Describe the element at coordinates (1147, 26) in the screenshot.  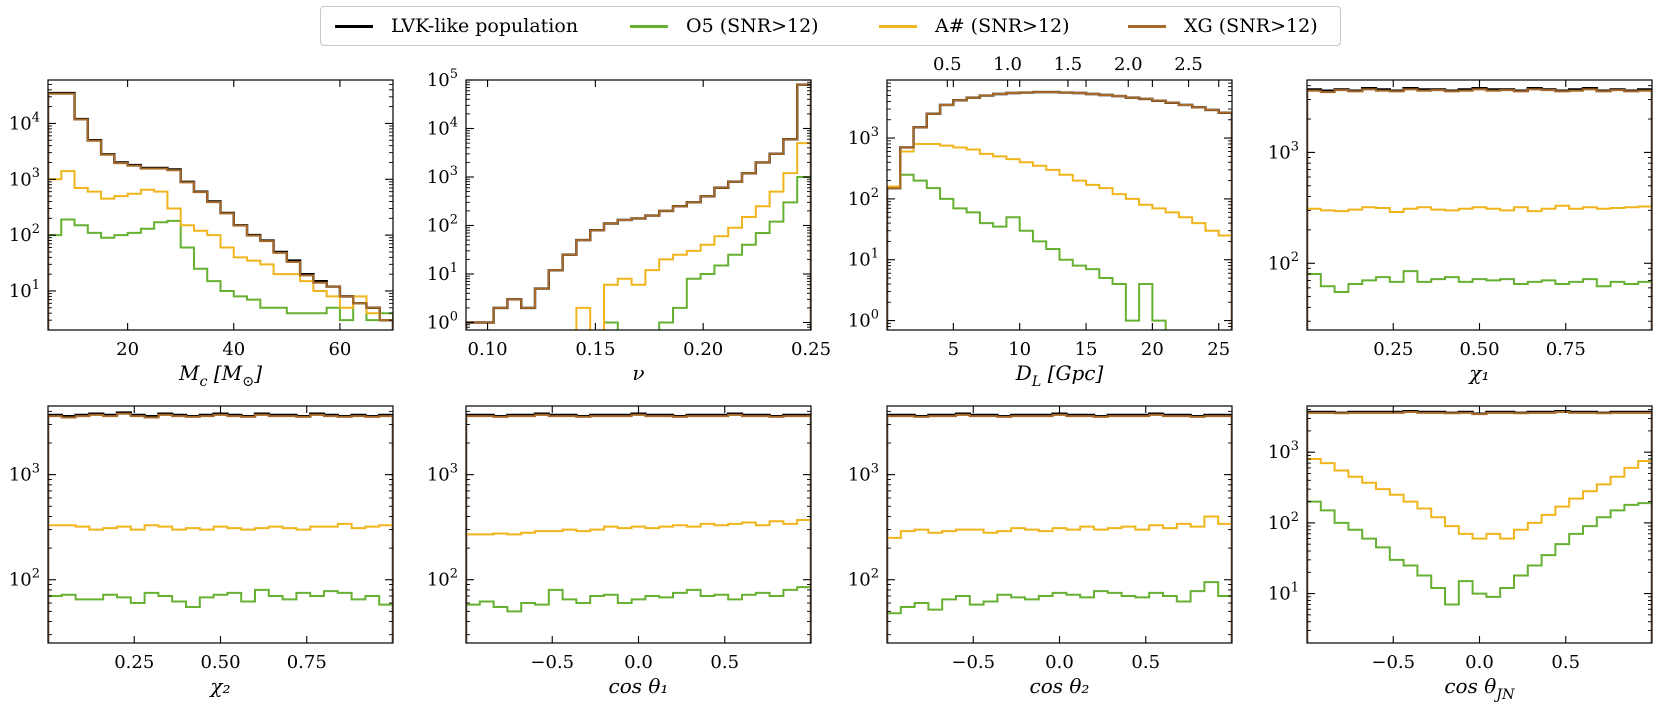
I see `legend-swatch-xg` at that location.